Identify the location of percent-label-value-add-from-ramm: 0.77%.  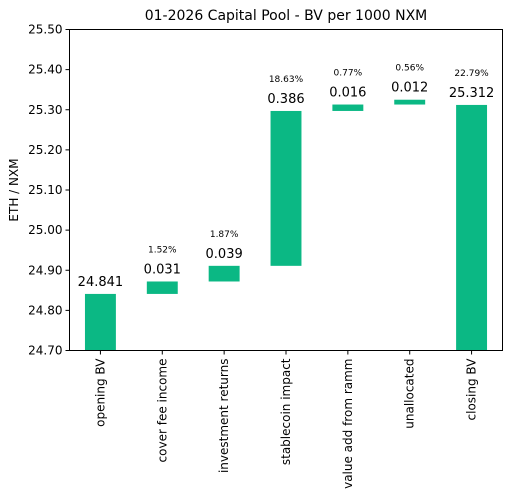
(348, 74).